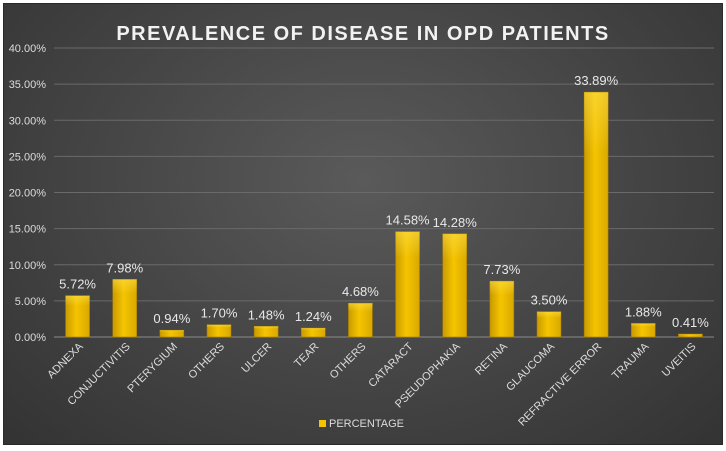 This screenshot has height=451, width=726. I want to click on data-label: 33.89%, so click(596, 80).